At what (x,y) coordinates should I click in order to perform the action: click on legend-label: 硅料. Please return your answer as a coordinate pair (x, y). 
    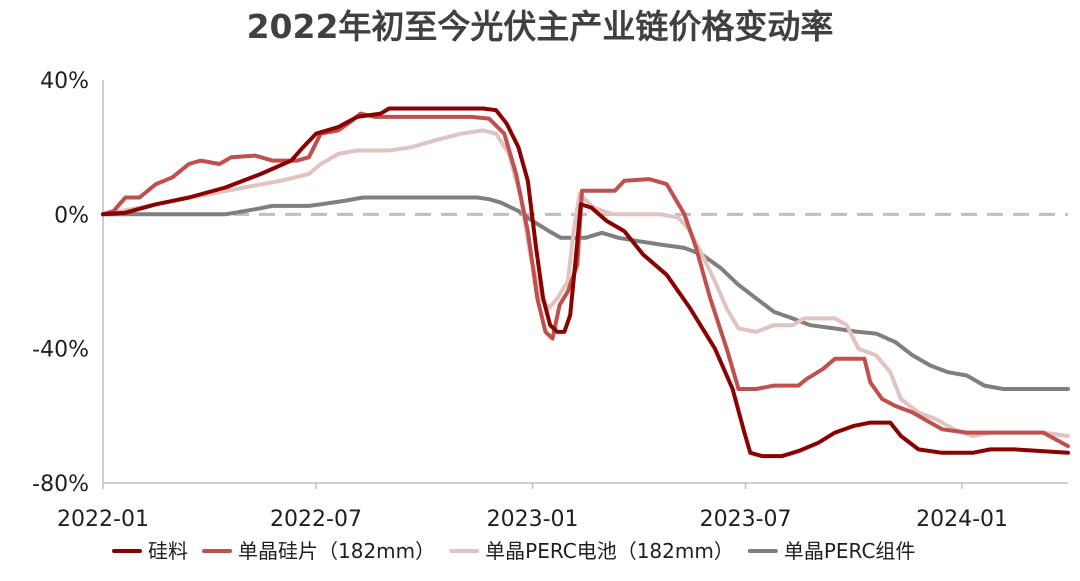
    Looking at the image, I should click on (168, 551).